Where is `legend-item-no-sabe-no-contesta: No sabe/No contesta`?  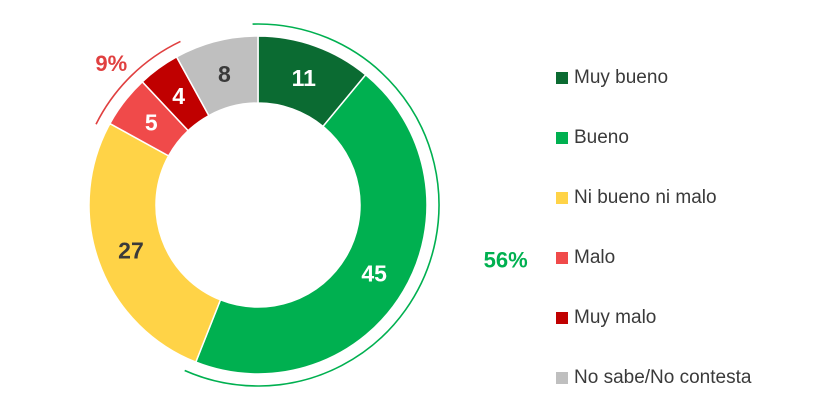
legend-item-no-sabe-no-contesta: No sabe/No contesta is located at coordinates (653, 378).